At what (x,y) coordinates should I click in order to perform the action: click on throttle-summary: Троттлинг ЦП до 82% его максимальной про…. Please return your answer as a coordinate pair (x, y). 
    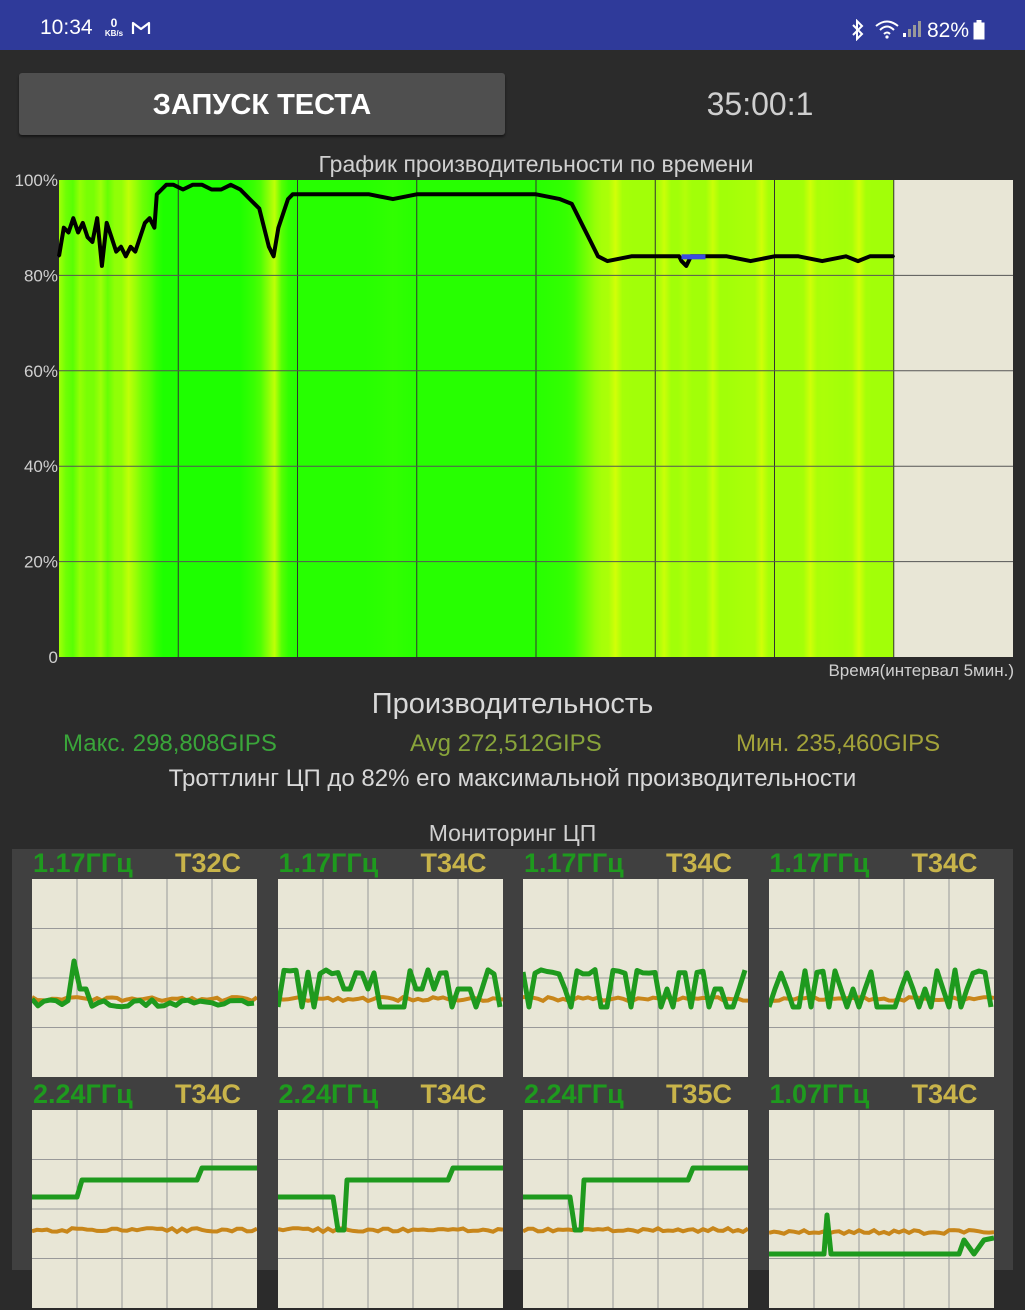
    Looking at the image, I should click on (512, 778).